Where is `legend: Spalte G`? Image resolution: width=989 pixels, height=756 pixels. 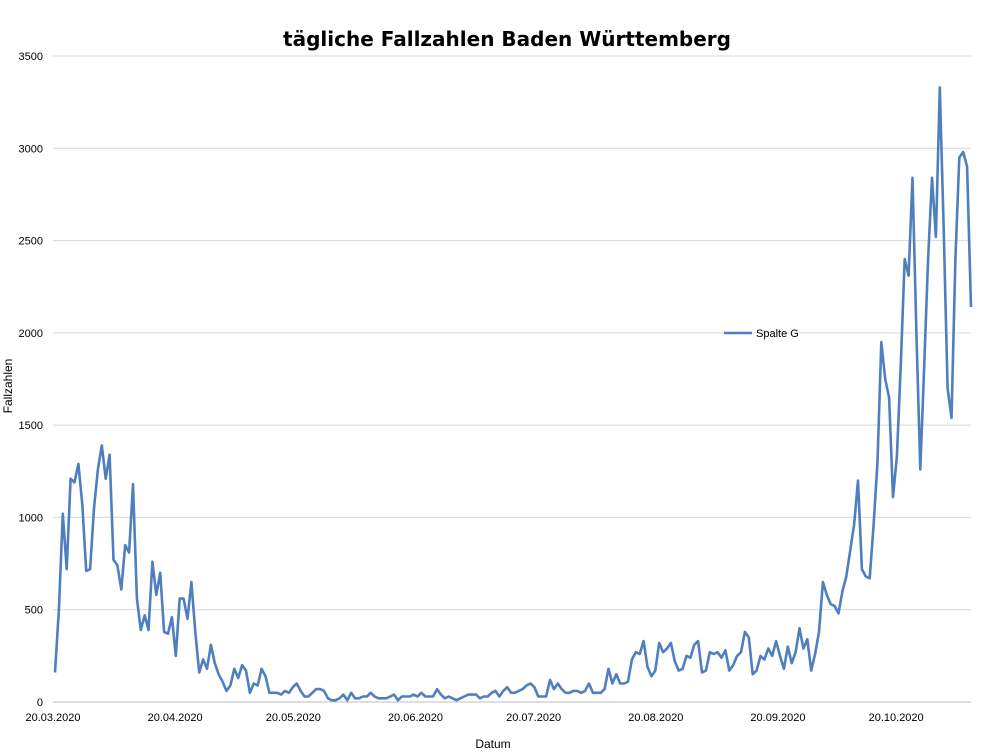
legend: Spalte G is located at coordinates (761, 334).